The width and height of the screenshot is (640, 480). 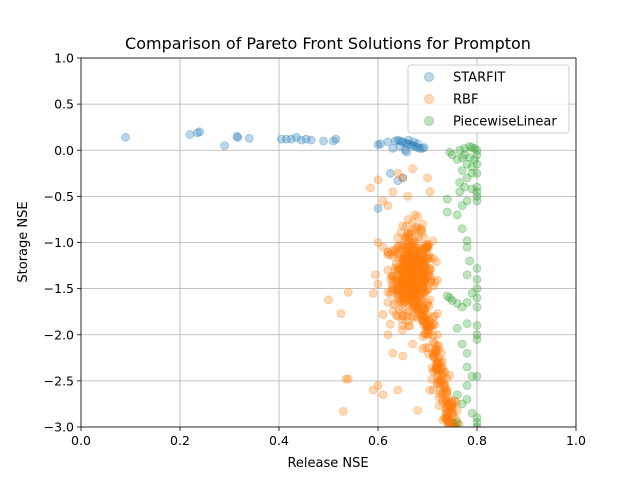 I want to click on series-rbf, so click(x=394, y=295).